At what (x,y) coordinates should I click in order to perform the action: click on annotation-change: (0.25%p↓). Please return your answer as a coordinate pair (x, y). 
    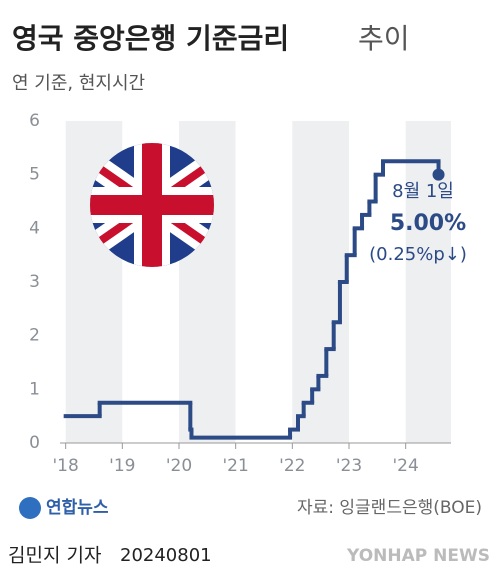
    Looking at the image, I should click on (418, 254).